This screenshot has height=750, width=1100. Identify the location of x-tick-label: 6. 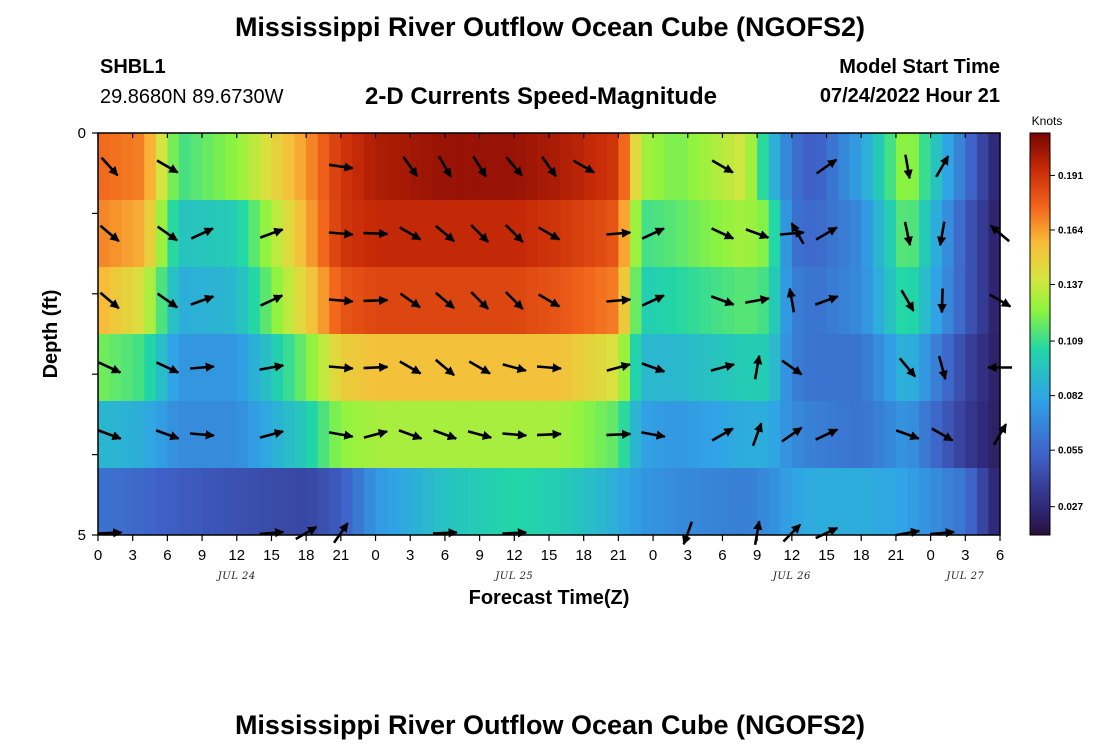
(167, 555).